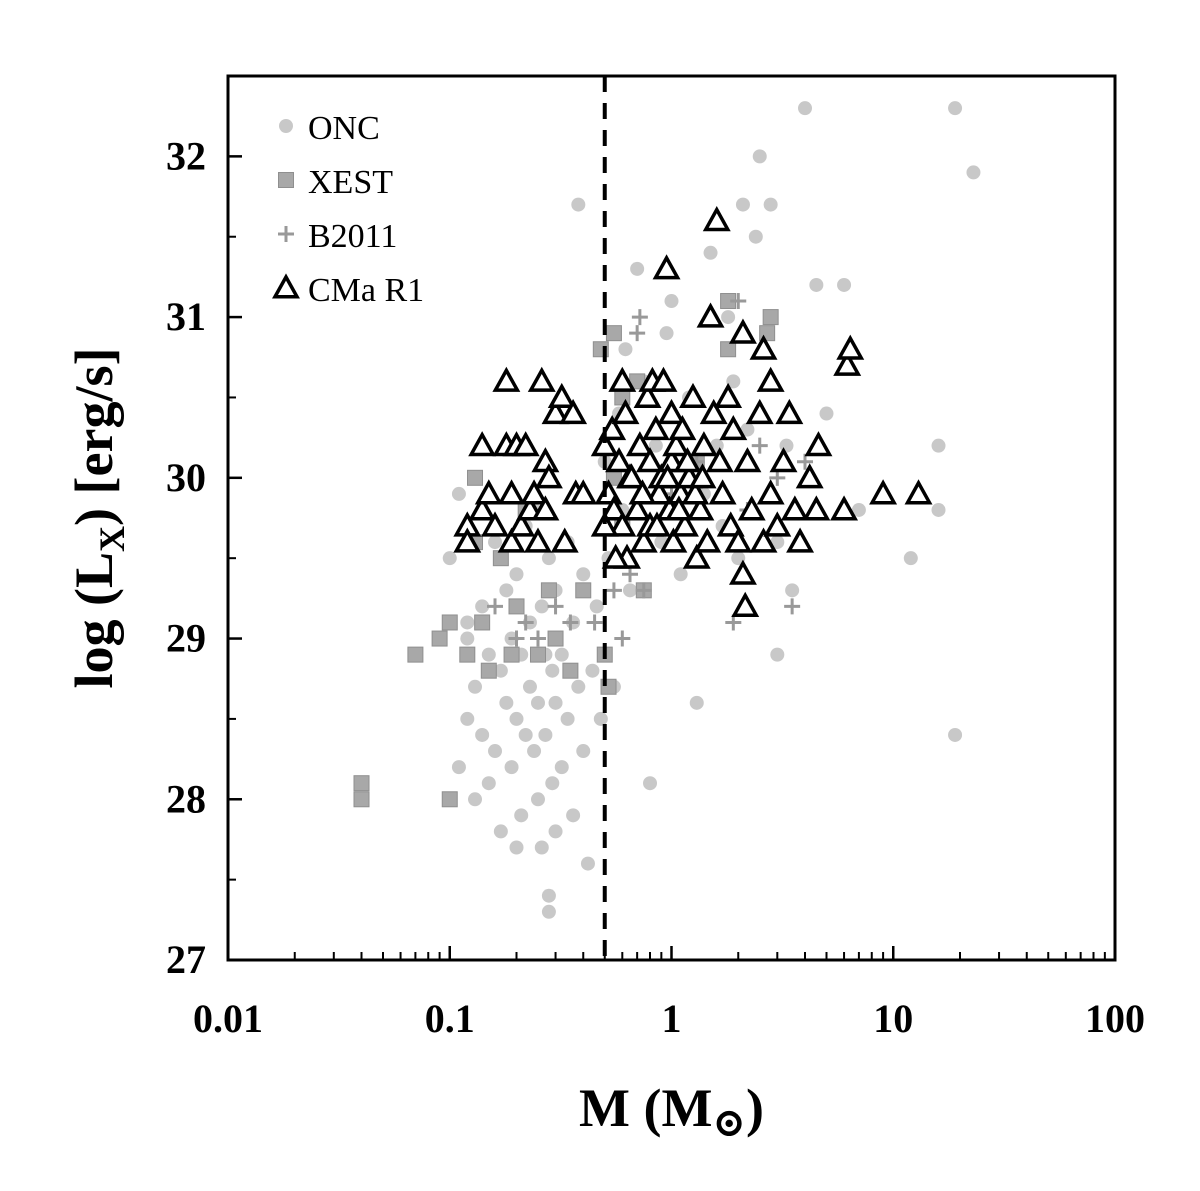 The image size is (1200, 1191). I want to click on y-tick-label: 32, so click(186, 155).